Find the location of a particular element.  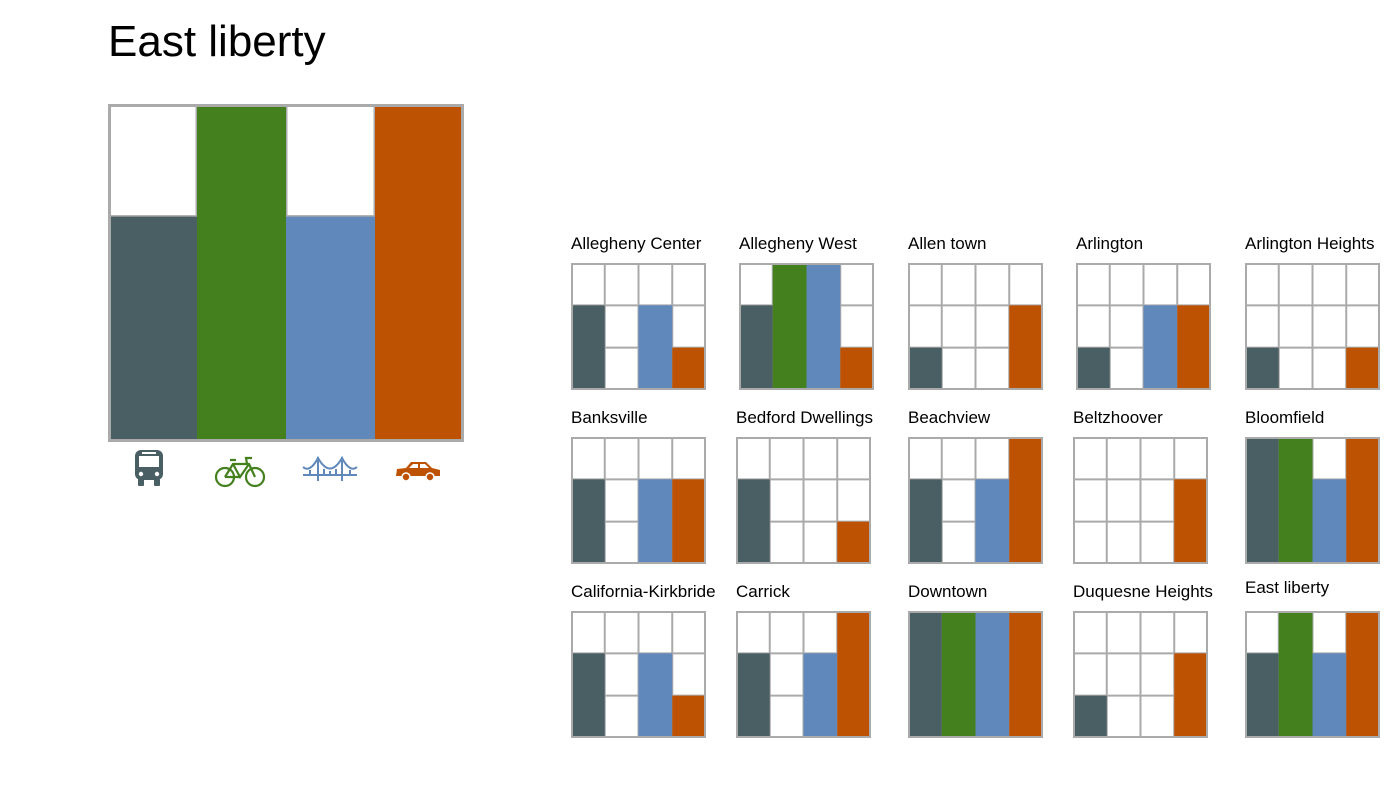

small-chart-california-kirkbride is located at coordinates (638, 674).